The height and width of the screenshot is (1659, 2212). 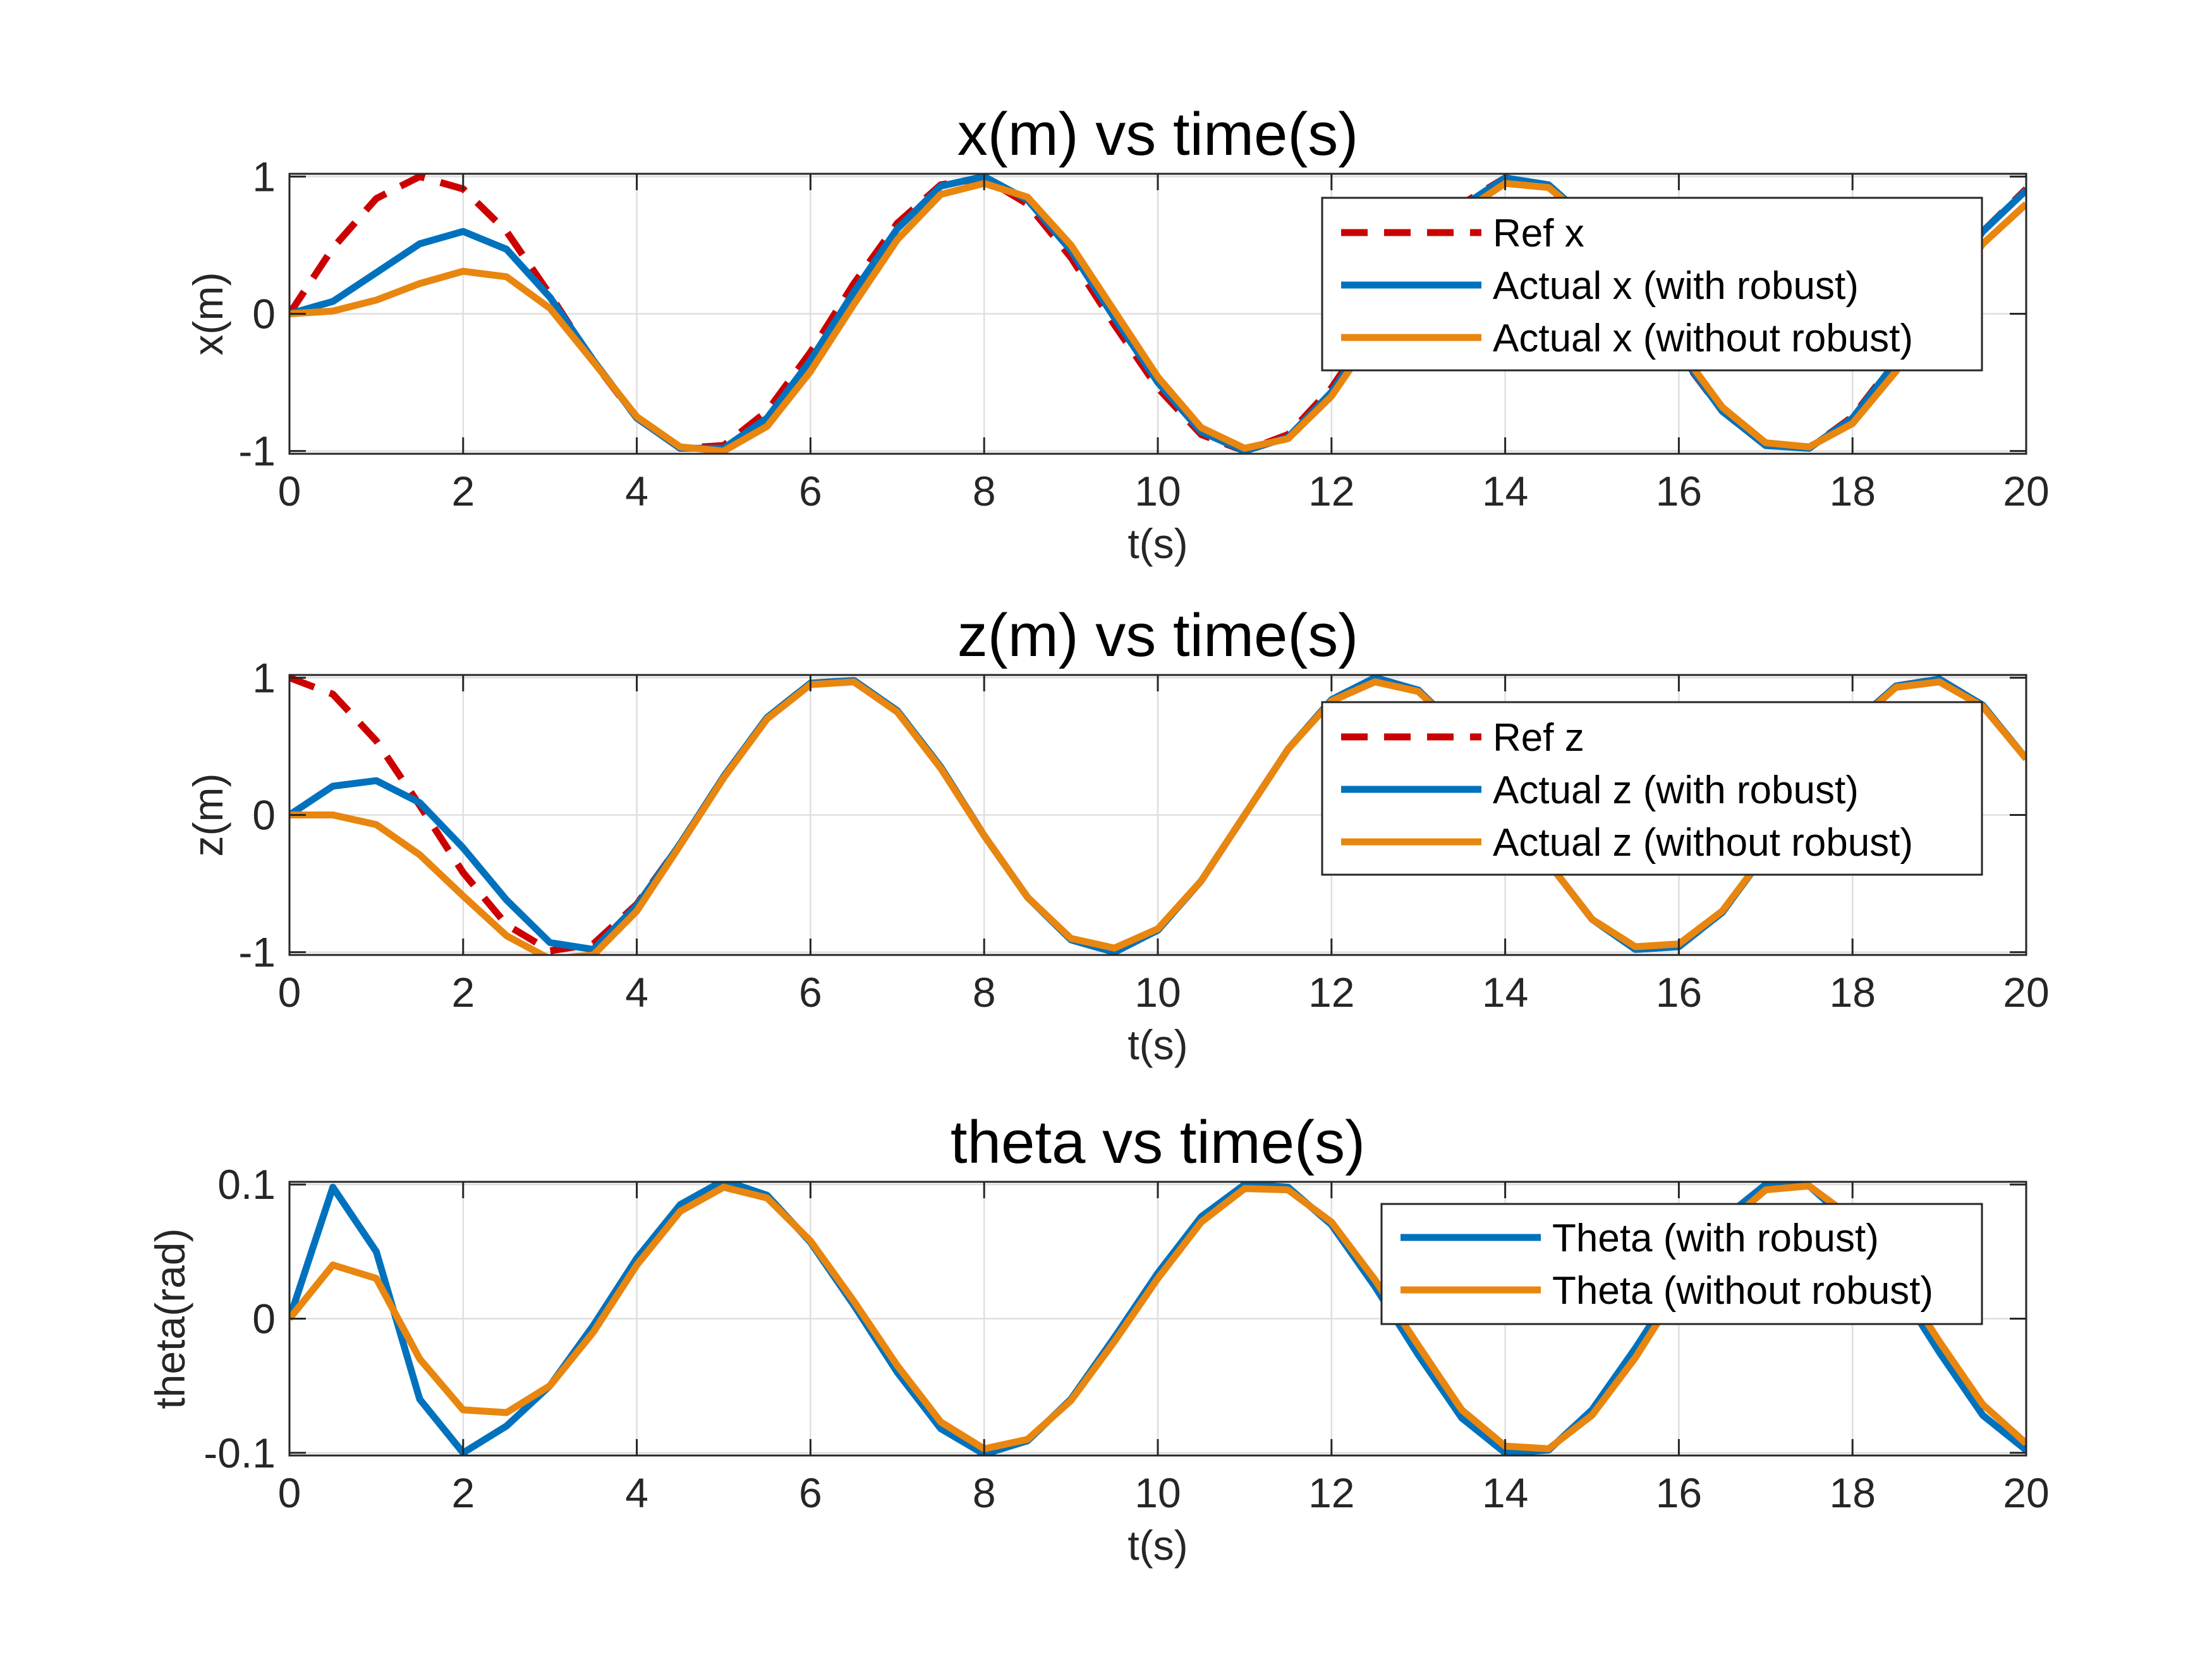 I want to click on chart-title: theta vs time(s), so click(x=1158, y=1142).